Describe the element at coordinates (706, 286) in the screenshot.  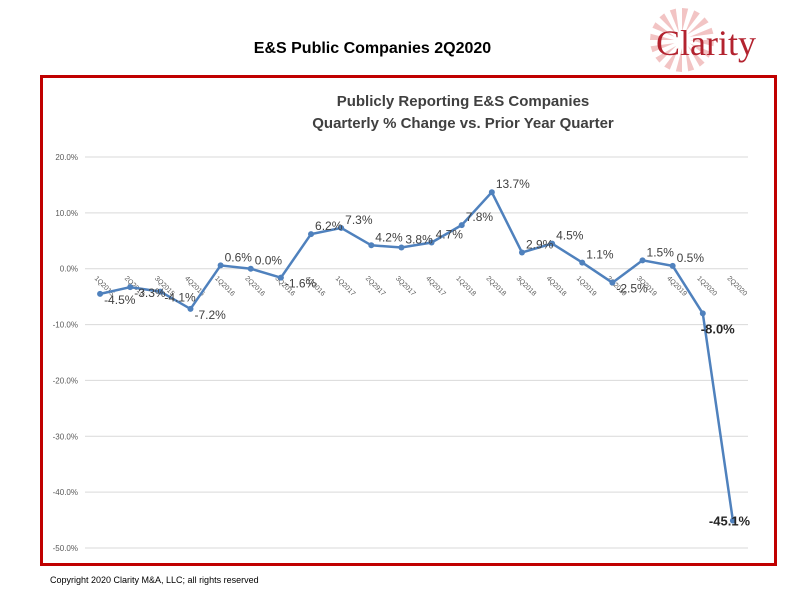
I see `x-tick-label: 1Q2020` at that location.